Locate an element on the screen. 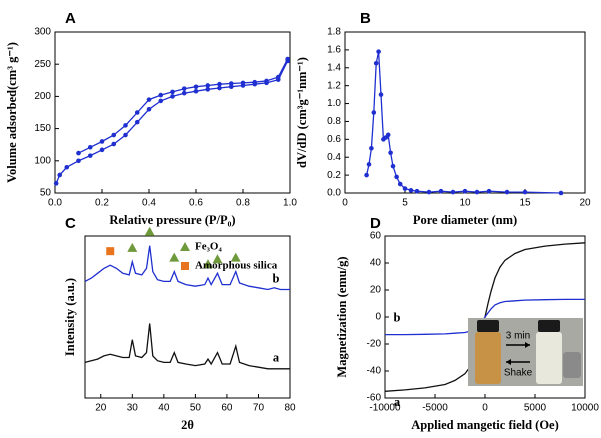 Image resolution: width=601 pixels, height=438 pixels. x-tick-label: 80 is located at coordinates (290, 408).